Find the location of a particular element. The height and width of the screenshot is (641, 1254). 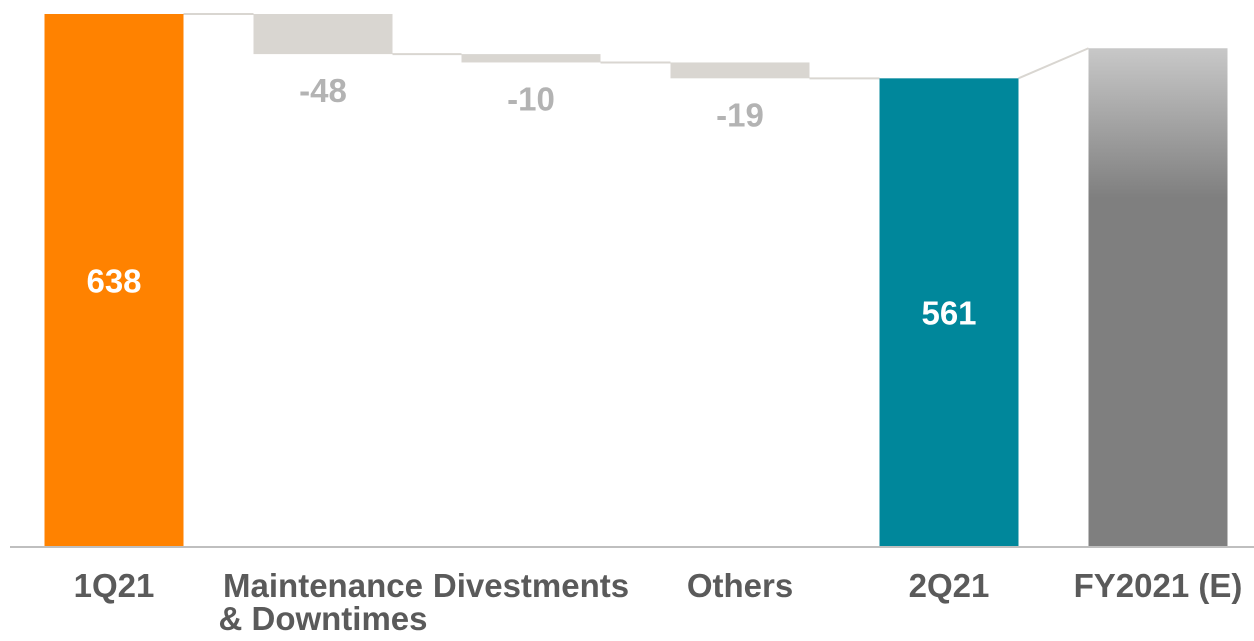

category-label-fy2021-e: FY2021 (E) is located at coordinates (1158, 585).